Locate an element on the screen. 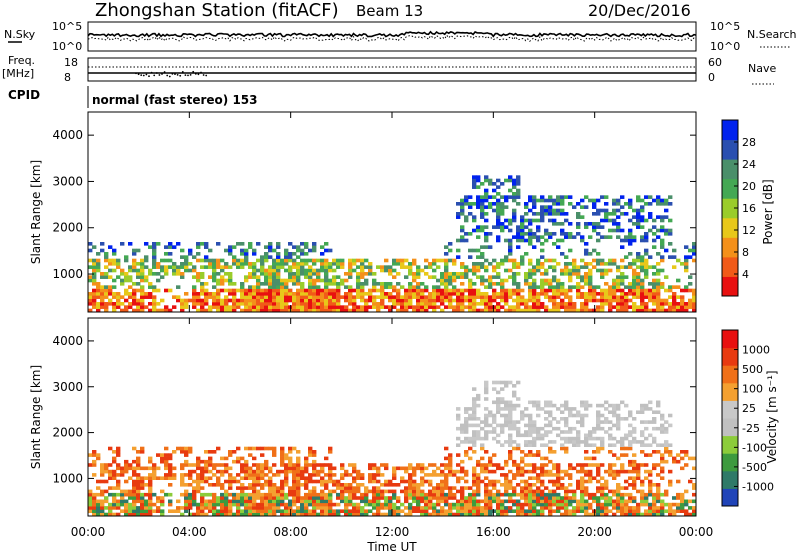 The height and width of the screenshot is (554, 800). power-ytick-label: 3000 is located at coordinates (67, 181).